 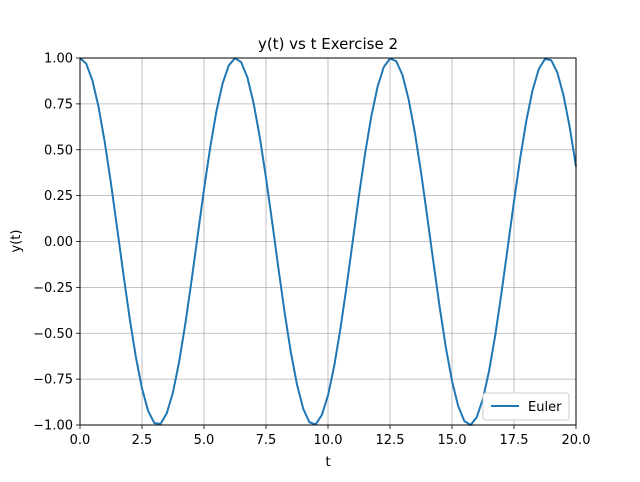 I want to click on y-tick-label: 0.25, so click(x=58, y=196).